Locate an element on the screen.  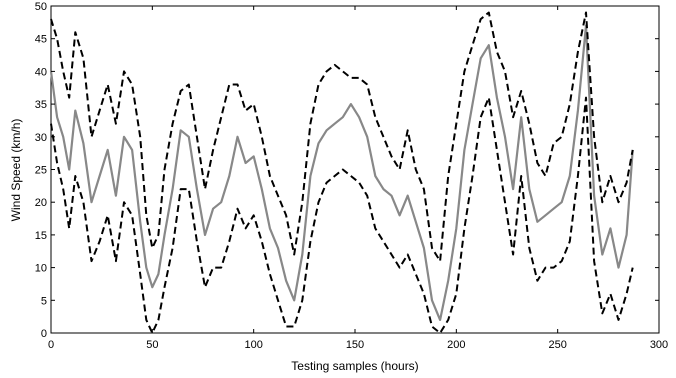
x-axis-label: Testing samples (hours) is located at coordinates (354, 366).